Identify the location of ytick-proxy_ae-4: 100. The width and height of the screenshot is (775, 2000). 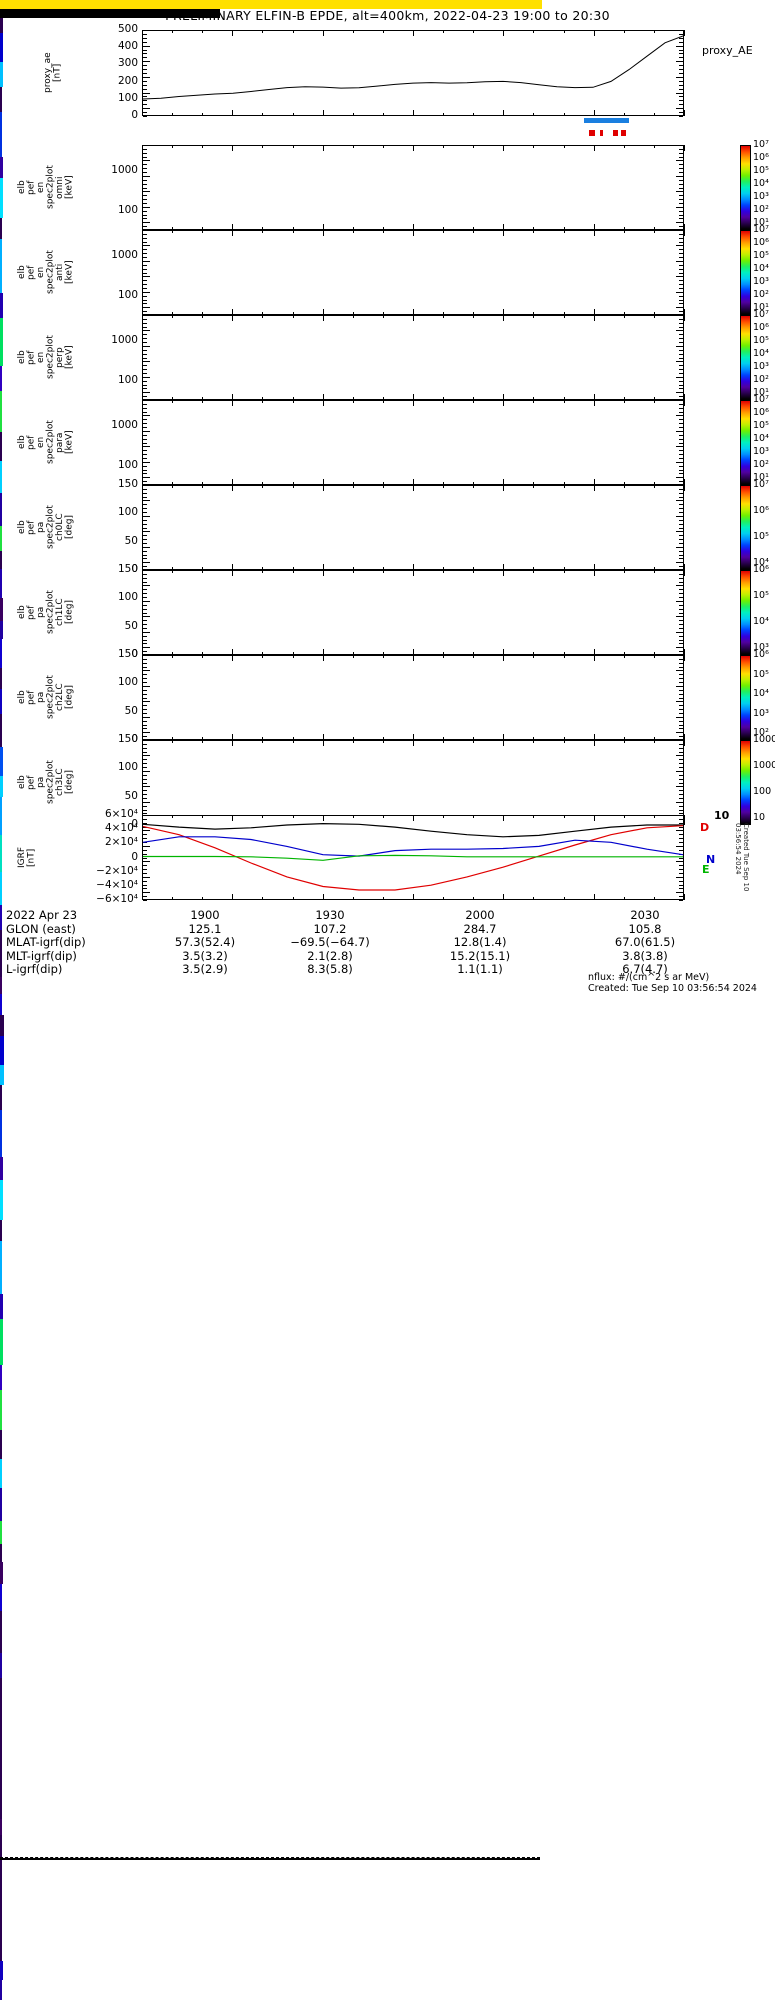
(127, 97).